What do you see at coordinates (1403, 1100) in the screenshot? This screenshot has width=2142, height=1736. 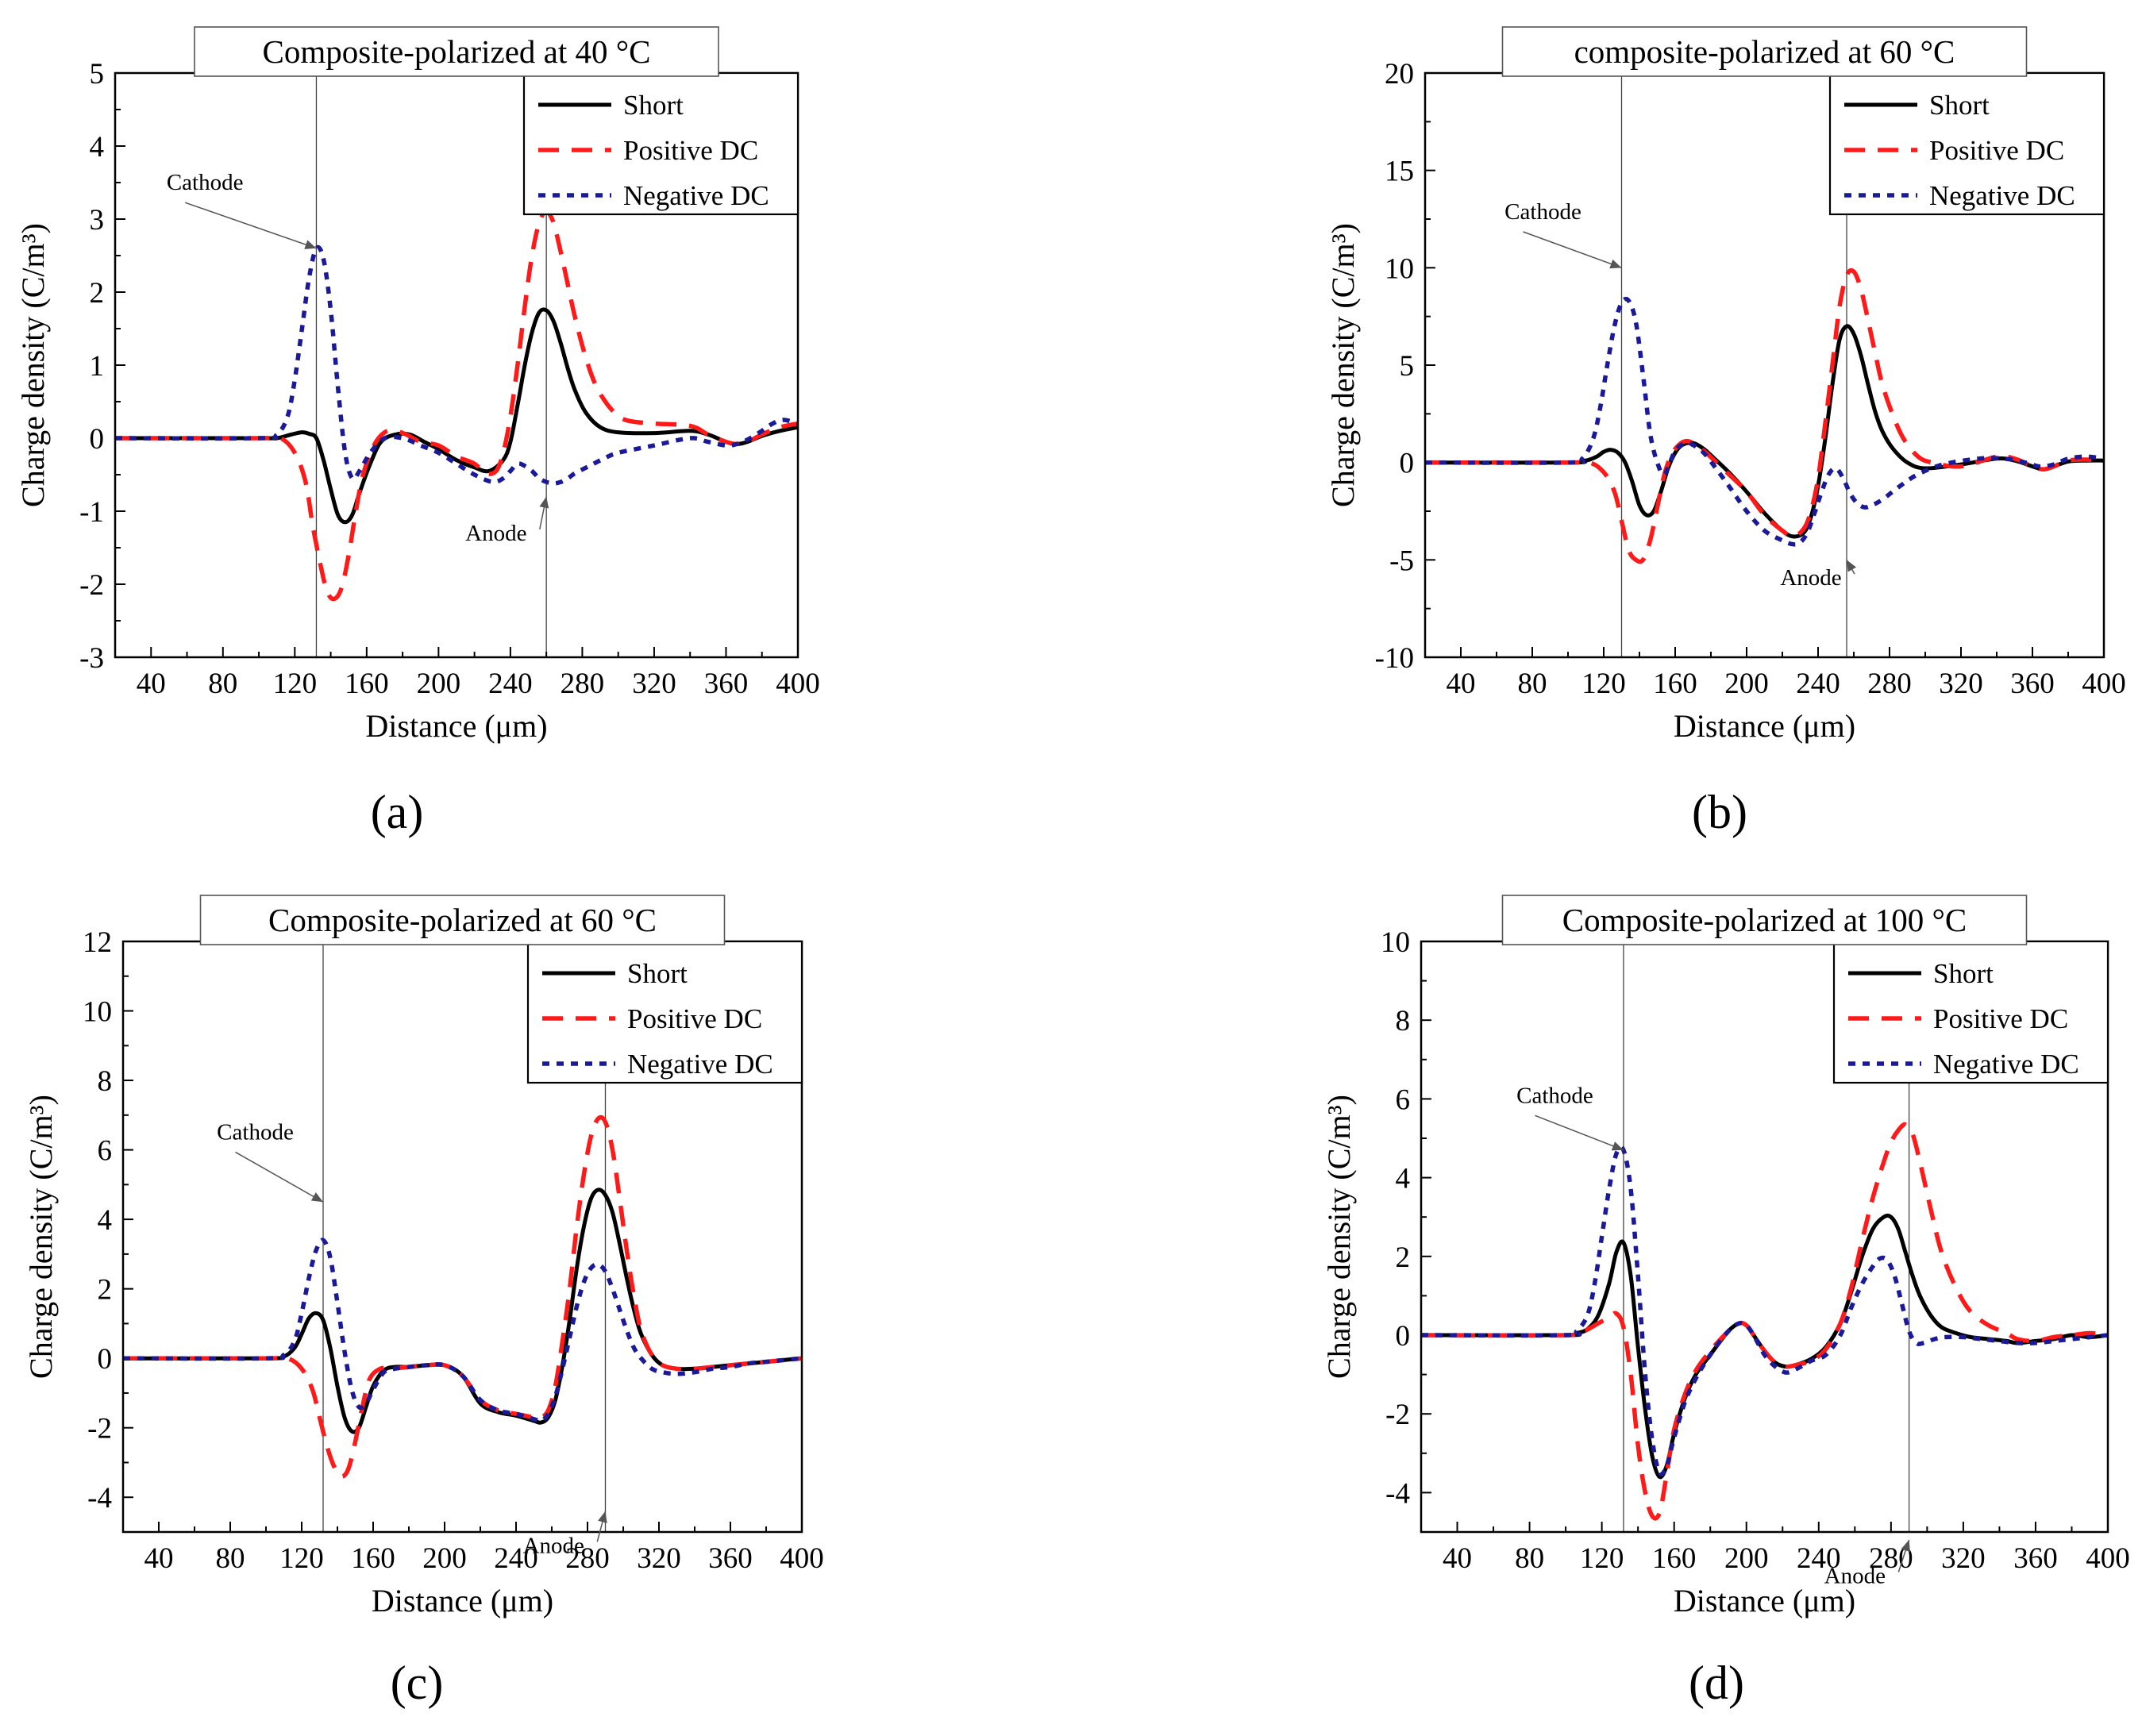 I see `y-tick-label: 6` at bounding box center [1403, 1100].